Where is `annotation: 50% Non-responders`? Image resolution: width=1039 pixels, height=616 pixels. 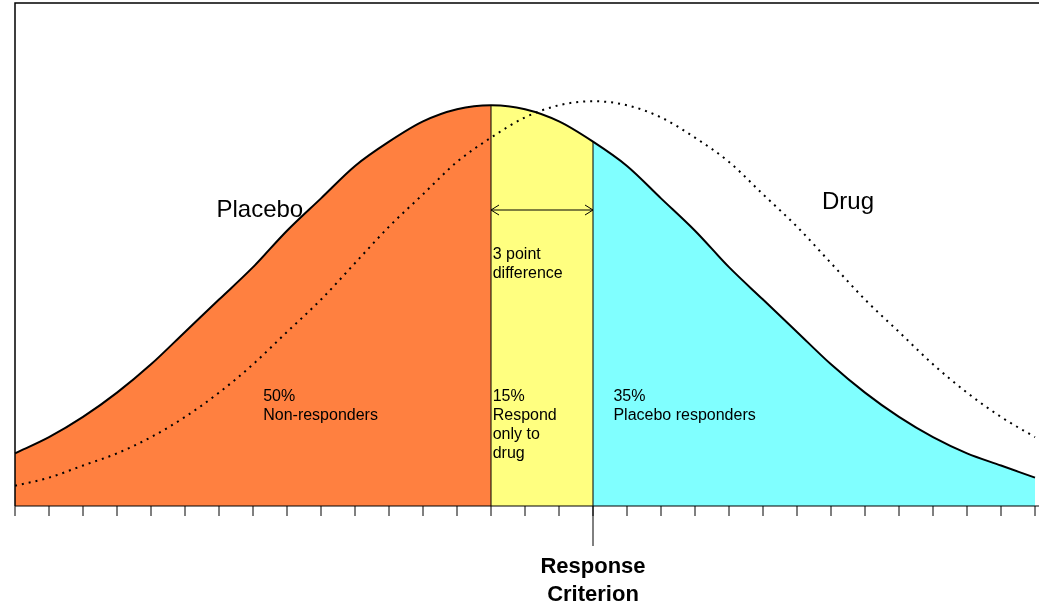 annotation: 50% Non-responders is located at coordinates (320, 405).